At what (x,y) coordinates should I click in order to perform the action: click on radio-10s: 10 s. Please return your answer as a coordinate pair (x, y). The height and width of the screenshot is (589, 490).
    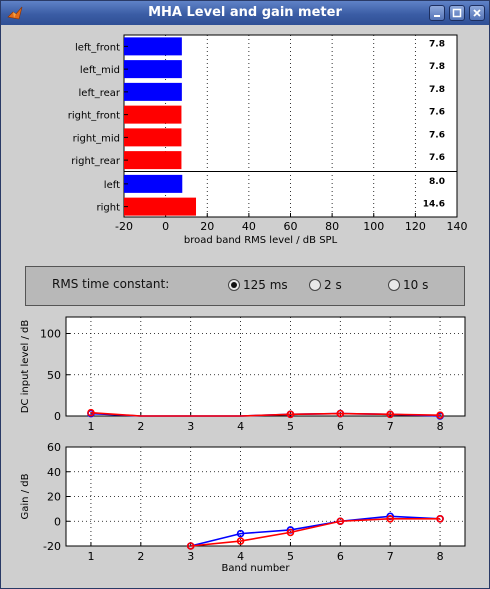
    Looking at the image, I should click on (408, 285).